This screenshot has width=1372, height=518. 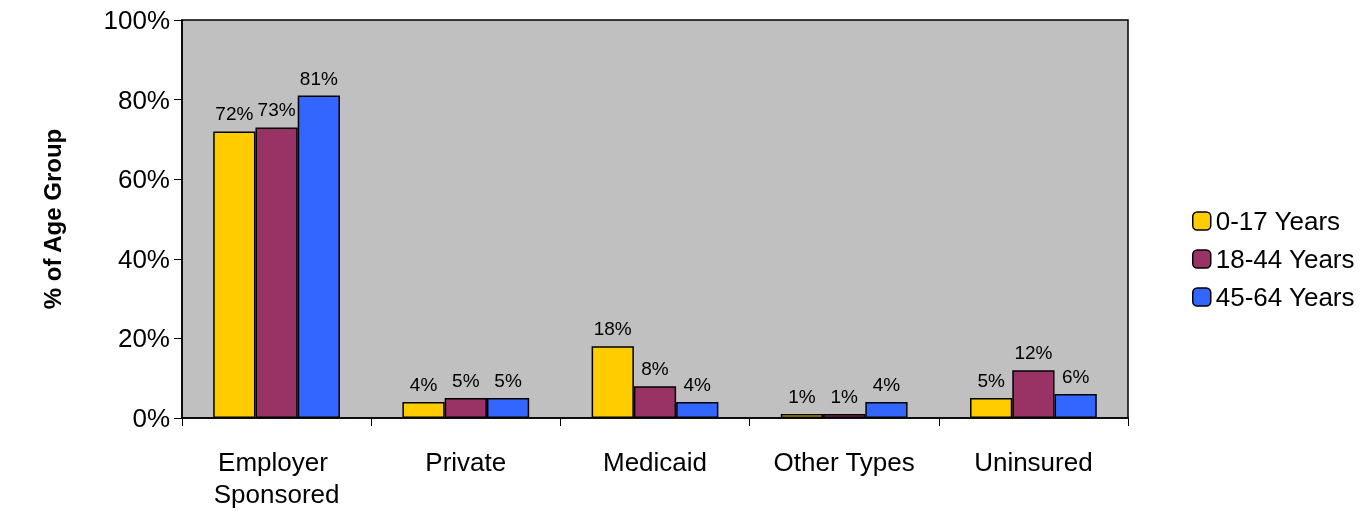 I want to click on y-tick-label: 40%, so click(x=143, y=258).